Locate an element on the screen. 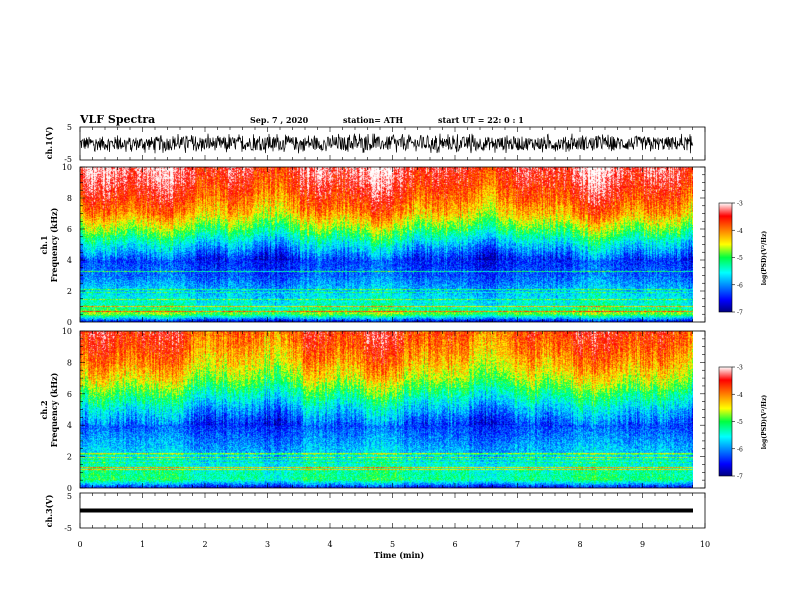  ch3-waveform-ylabel: ch.3(V) is located at coordinates (49, 510).